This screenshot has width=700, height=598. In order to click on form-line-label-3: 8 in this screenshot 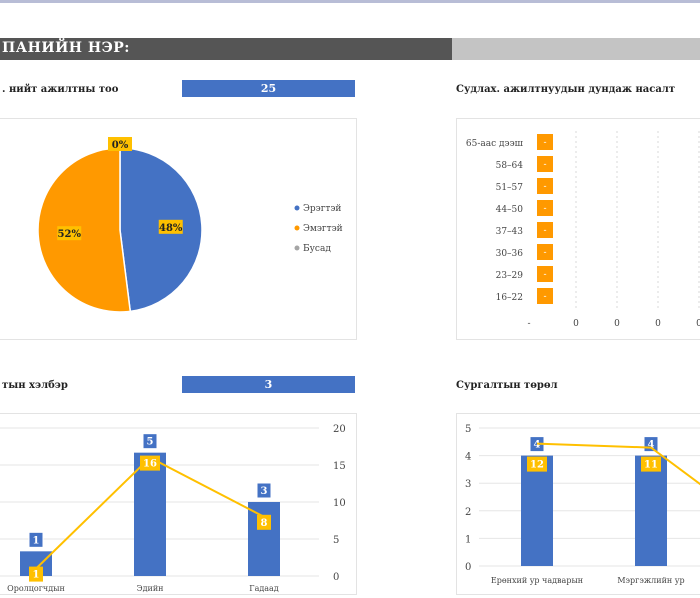, I will do `click(264, 523)`.